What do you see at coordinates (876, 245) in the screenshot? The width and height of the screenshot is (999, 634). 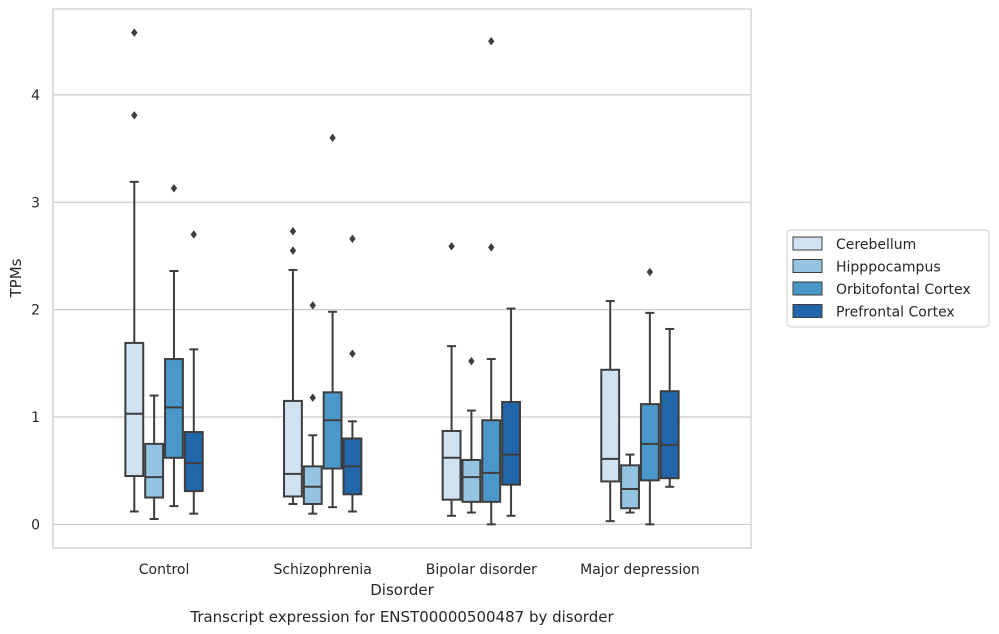 I see `legend-label: Cerebellum` at bounding box center [876, 245].